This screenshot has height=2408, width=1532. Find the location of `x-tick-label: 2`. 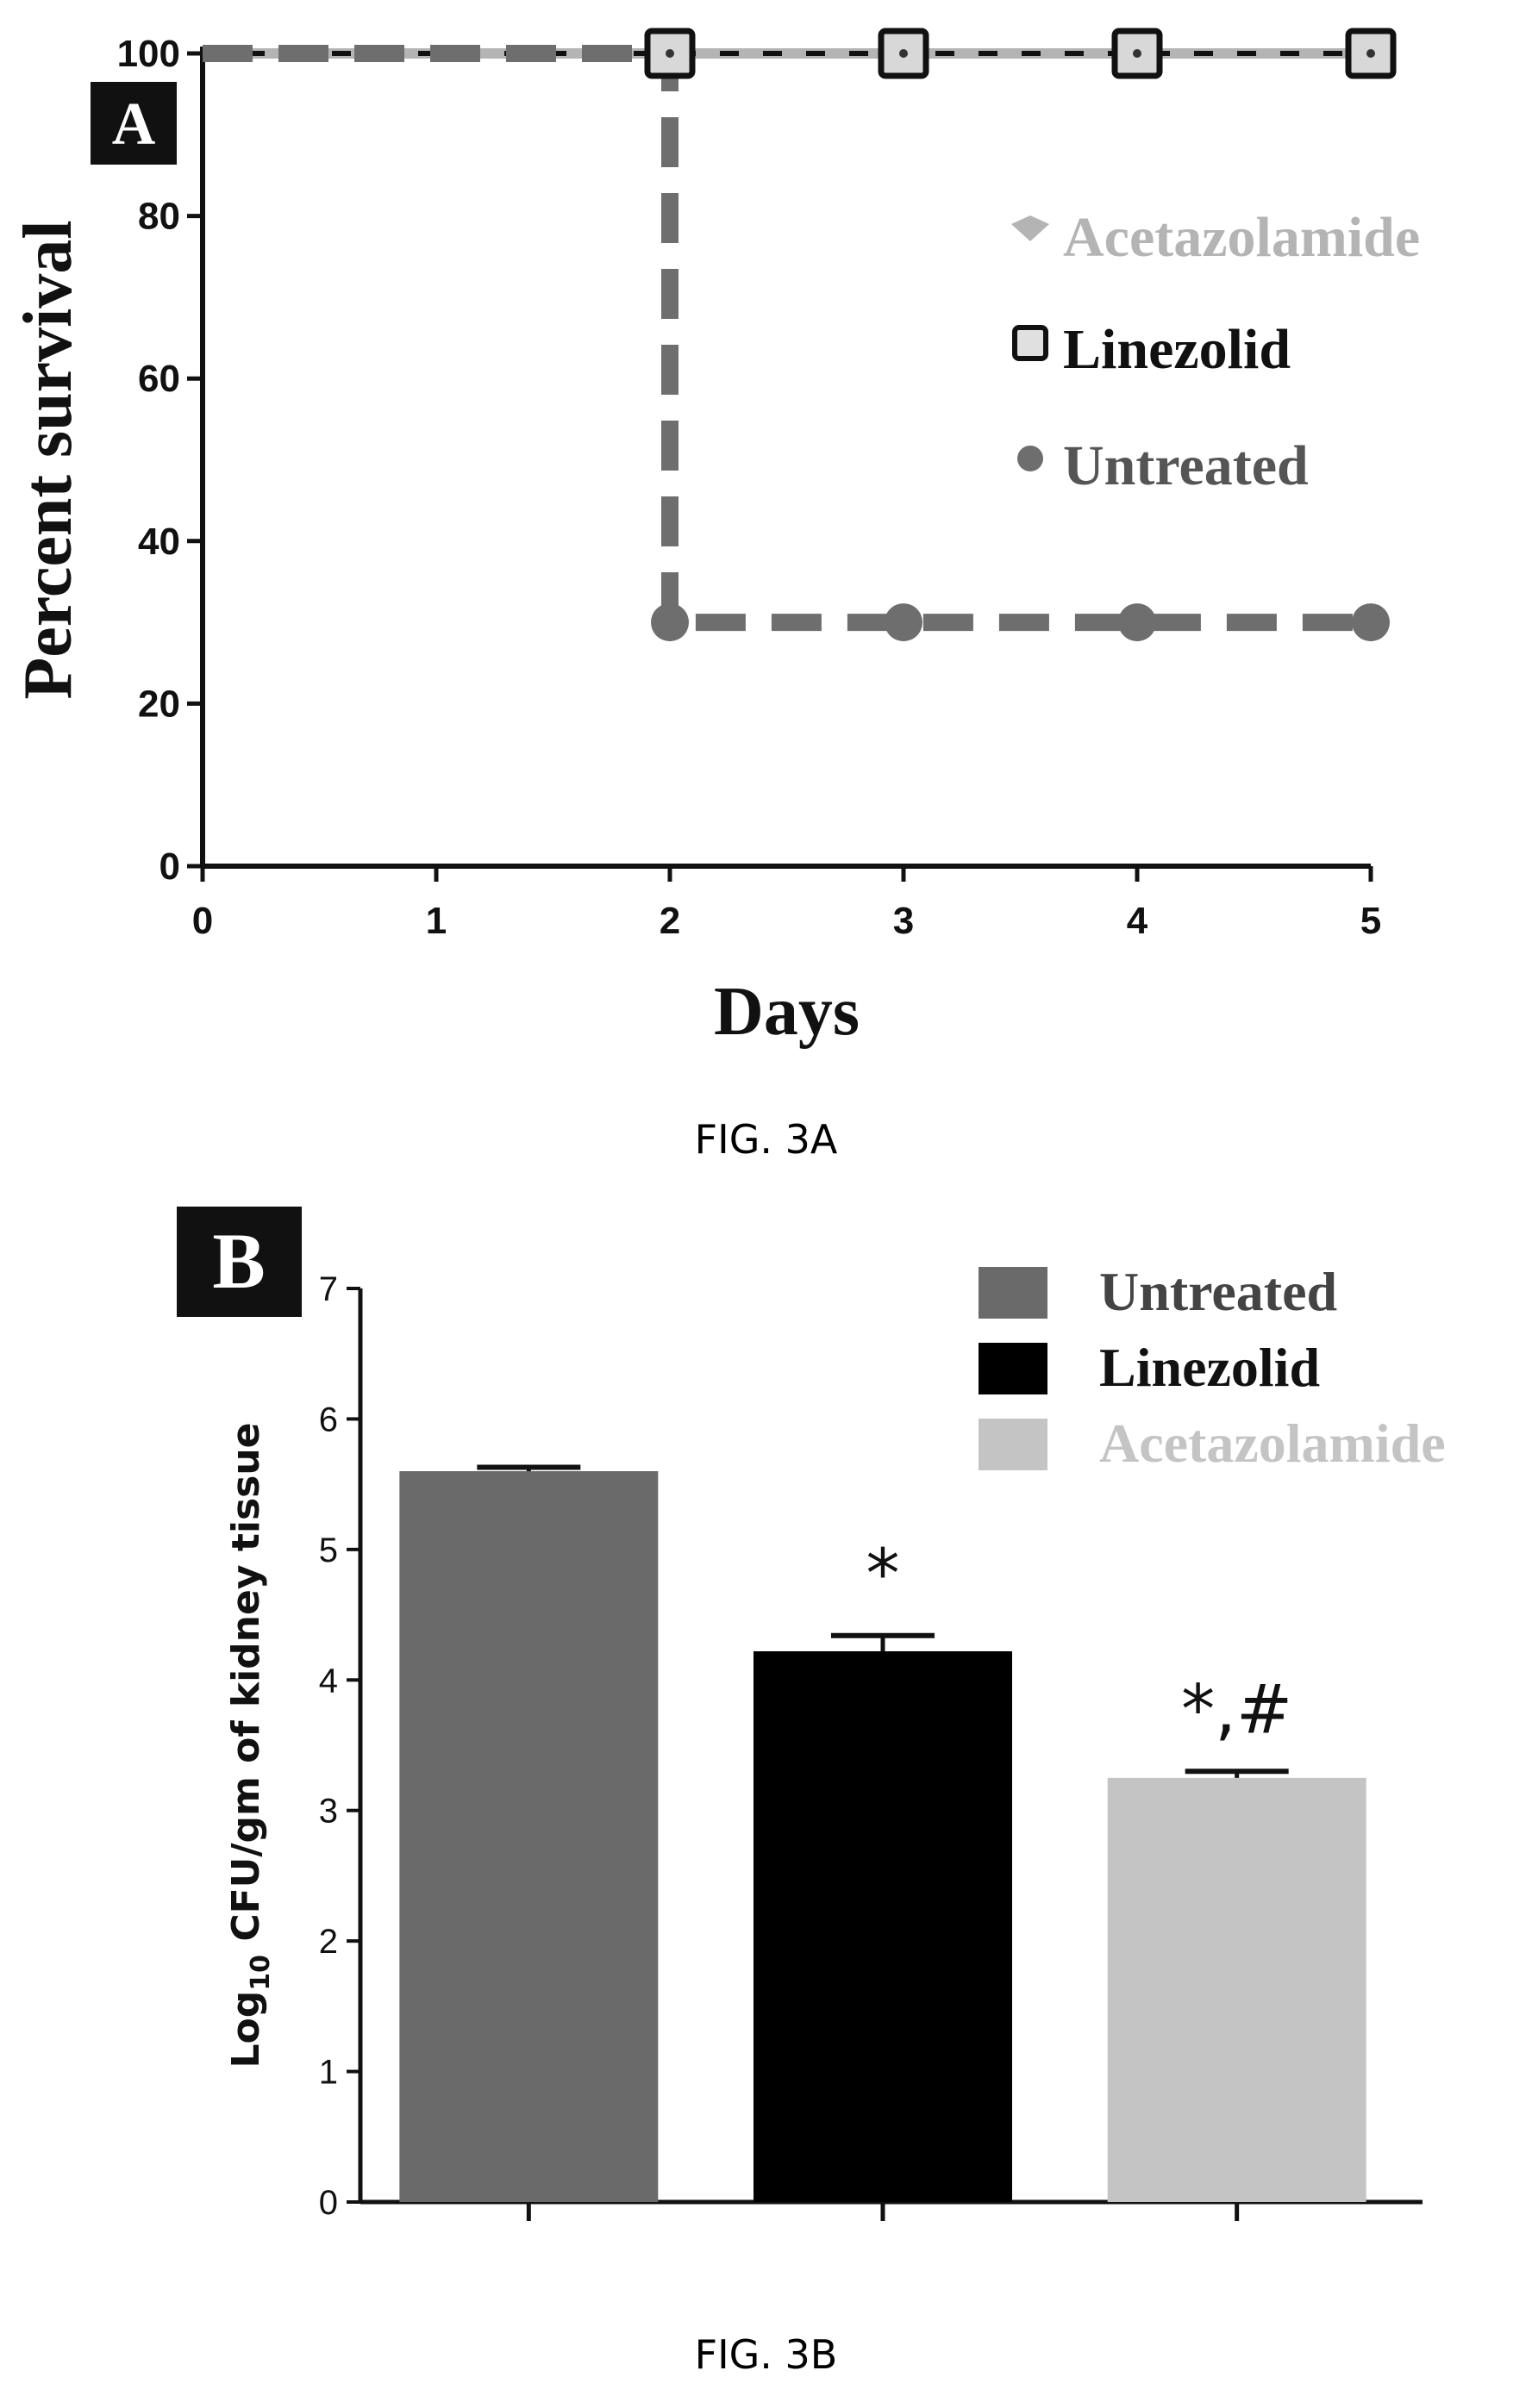

x-tick-label: 2 is located at coordinates (670, 921).